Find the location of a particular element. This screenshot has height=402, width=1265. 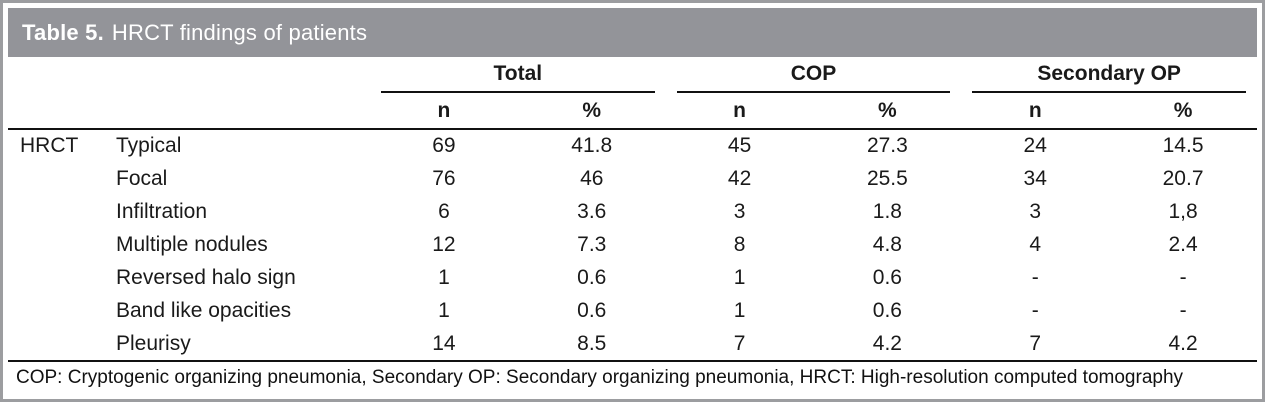

sop-pct-value: 20.7 is located at coordinates (1183, 178).